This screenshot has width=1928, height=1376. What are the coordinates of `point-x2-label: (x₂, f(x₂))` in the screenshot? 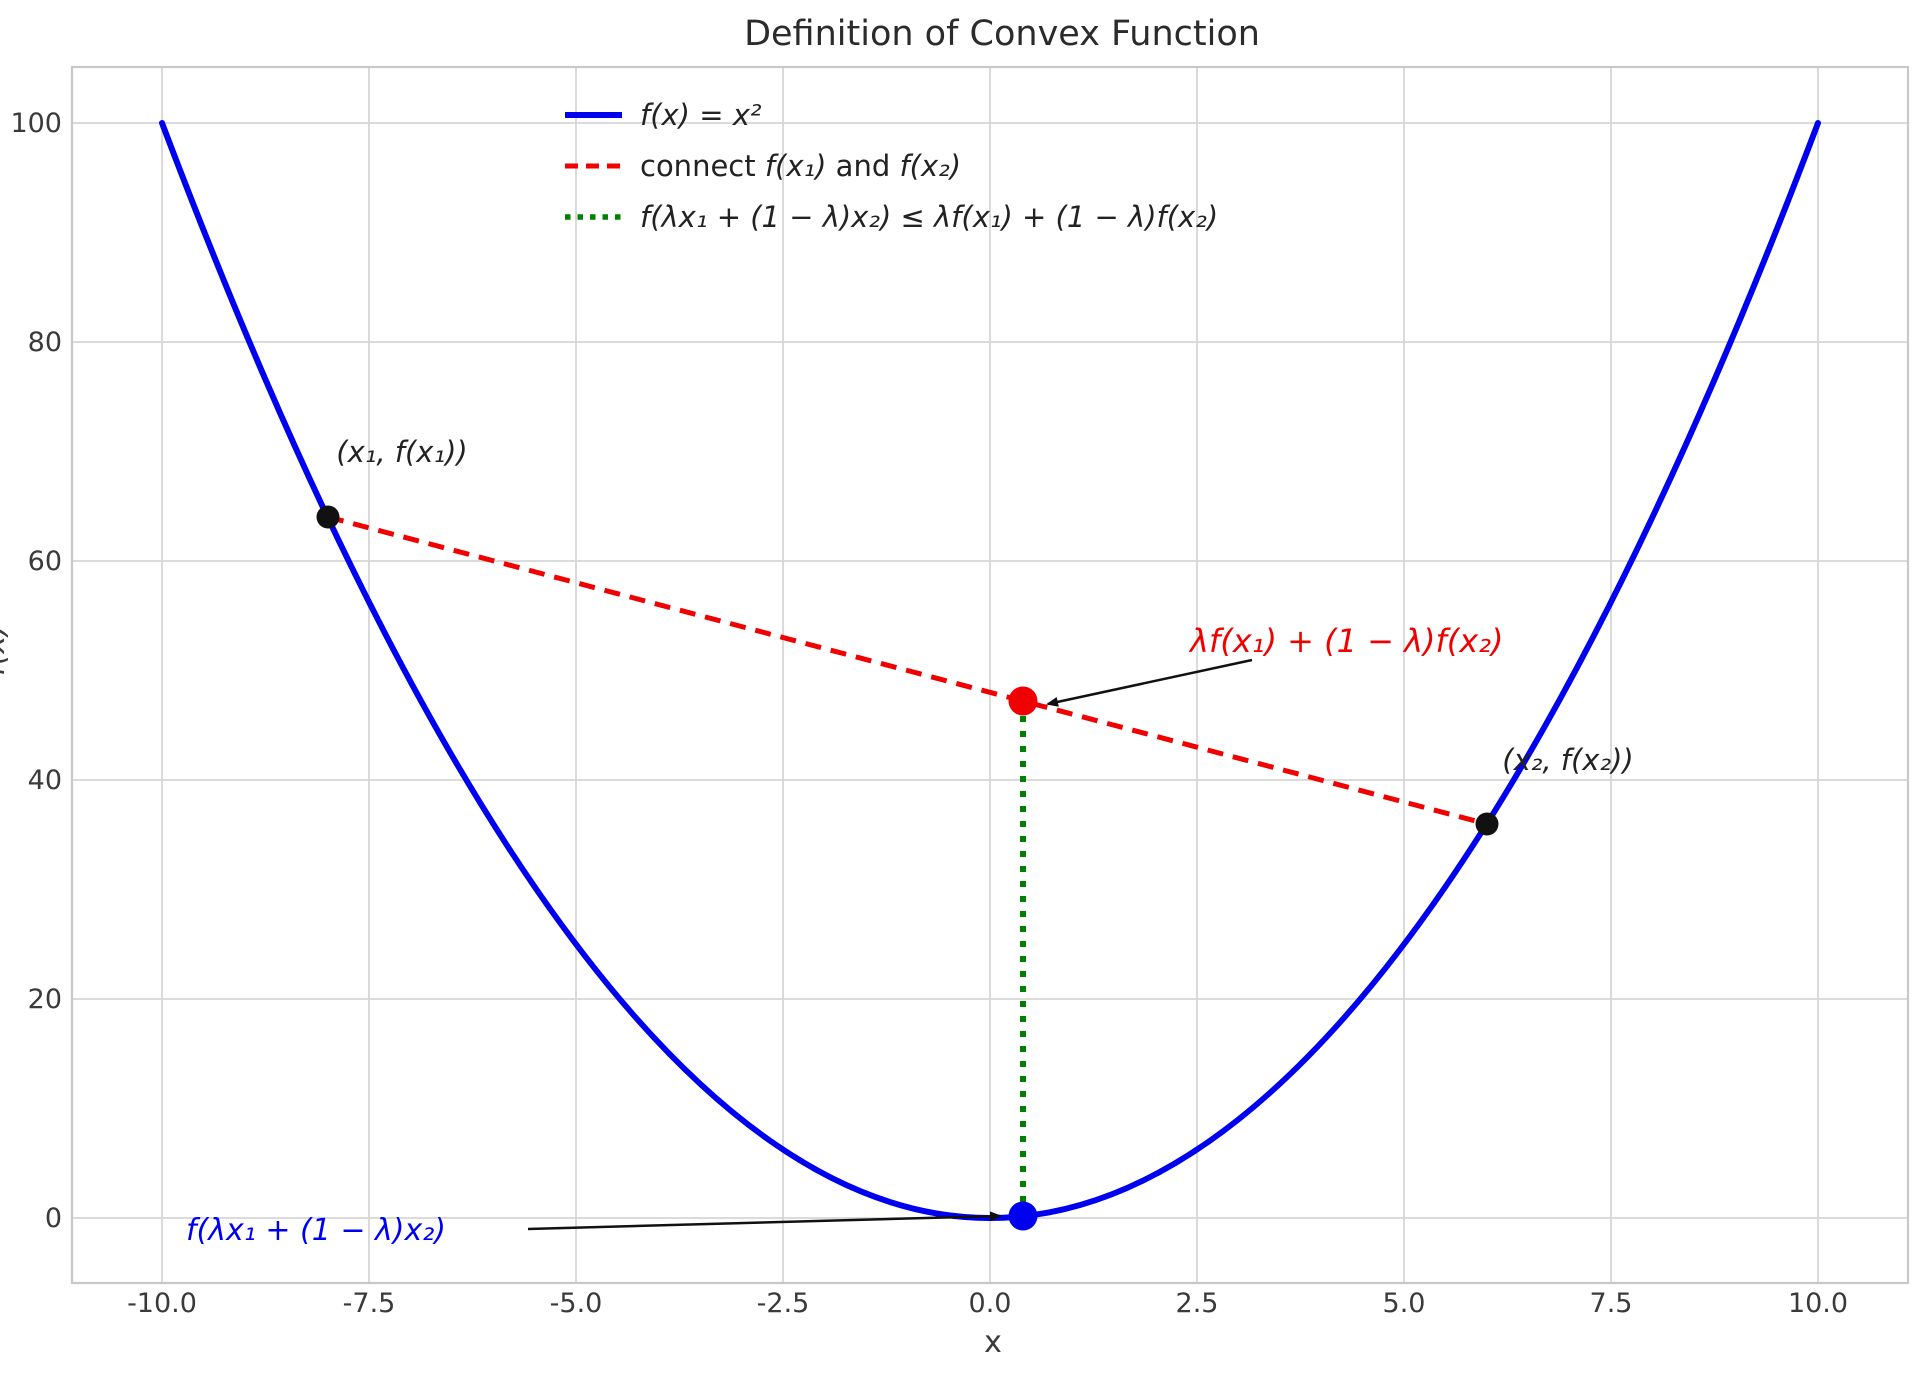 It's located at (1567, 760).